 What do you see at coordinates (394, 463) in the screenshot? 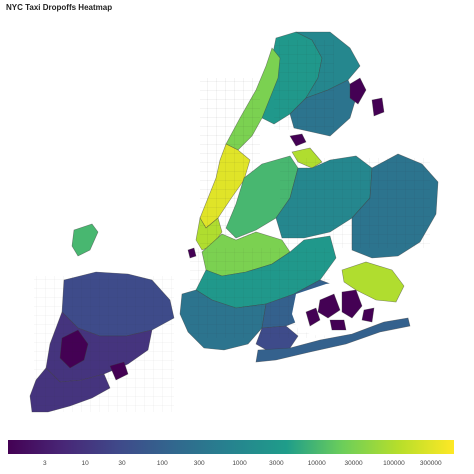
I see `colorbar-tick-label: 100000` at bounding box center [394, 463].